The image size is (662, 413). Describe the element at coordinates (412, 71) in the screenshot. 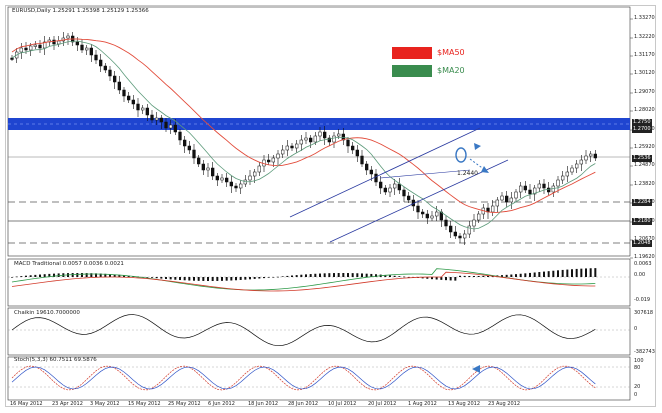

I see `sma20-legend-swatch` at that location.